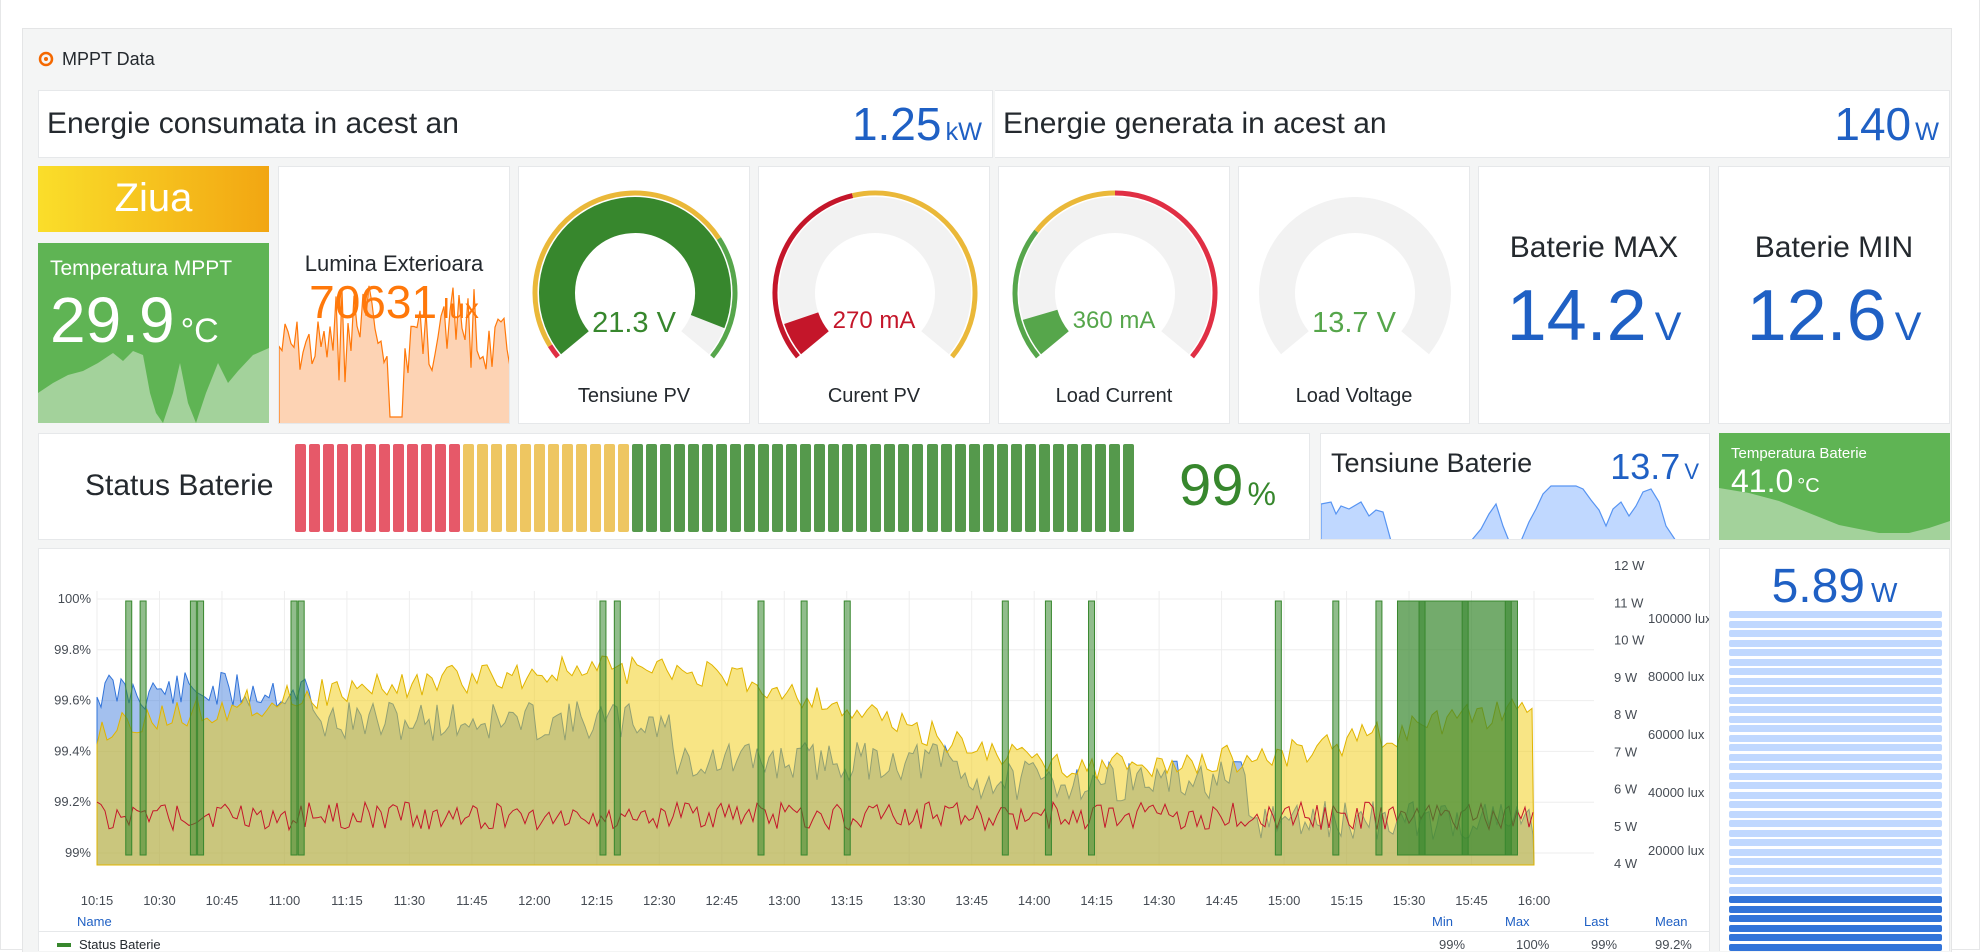 The image size is (1980, 952). I want to click on legend-header-min: Min, so click(1442, 921).